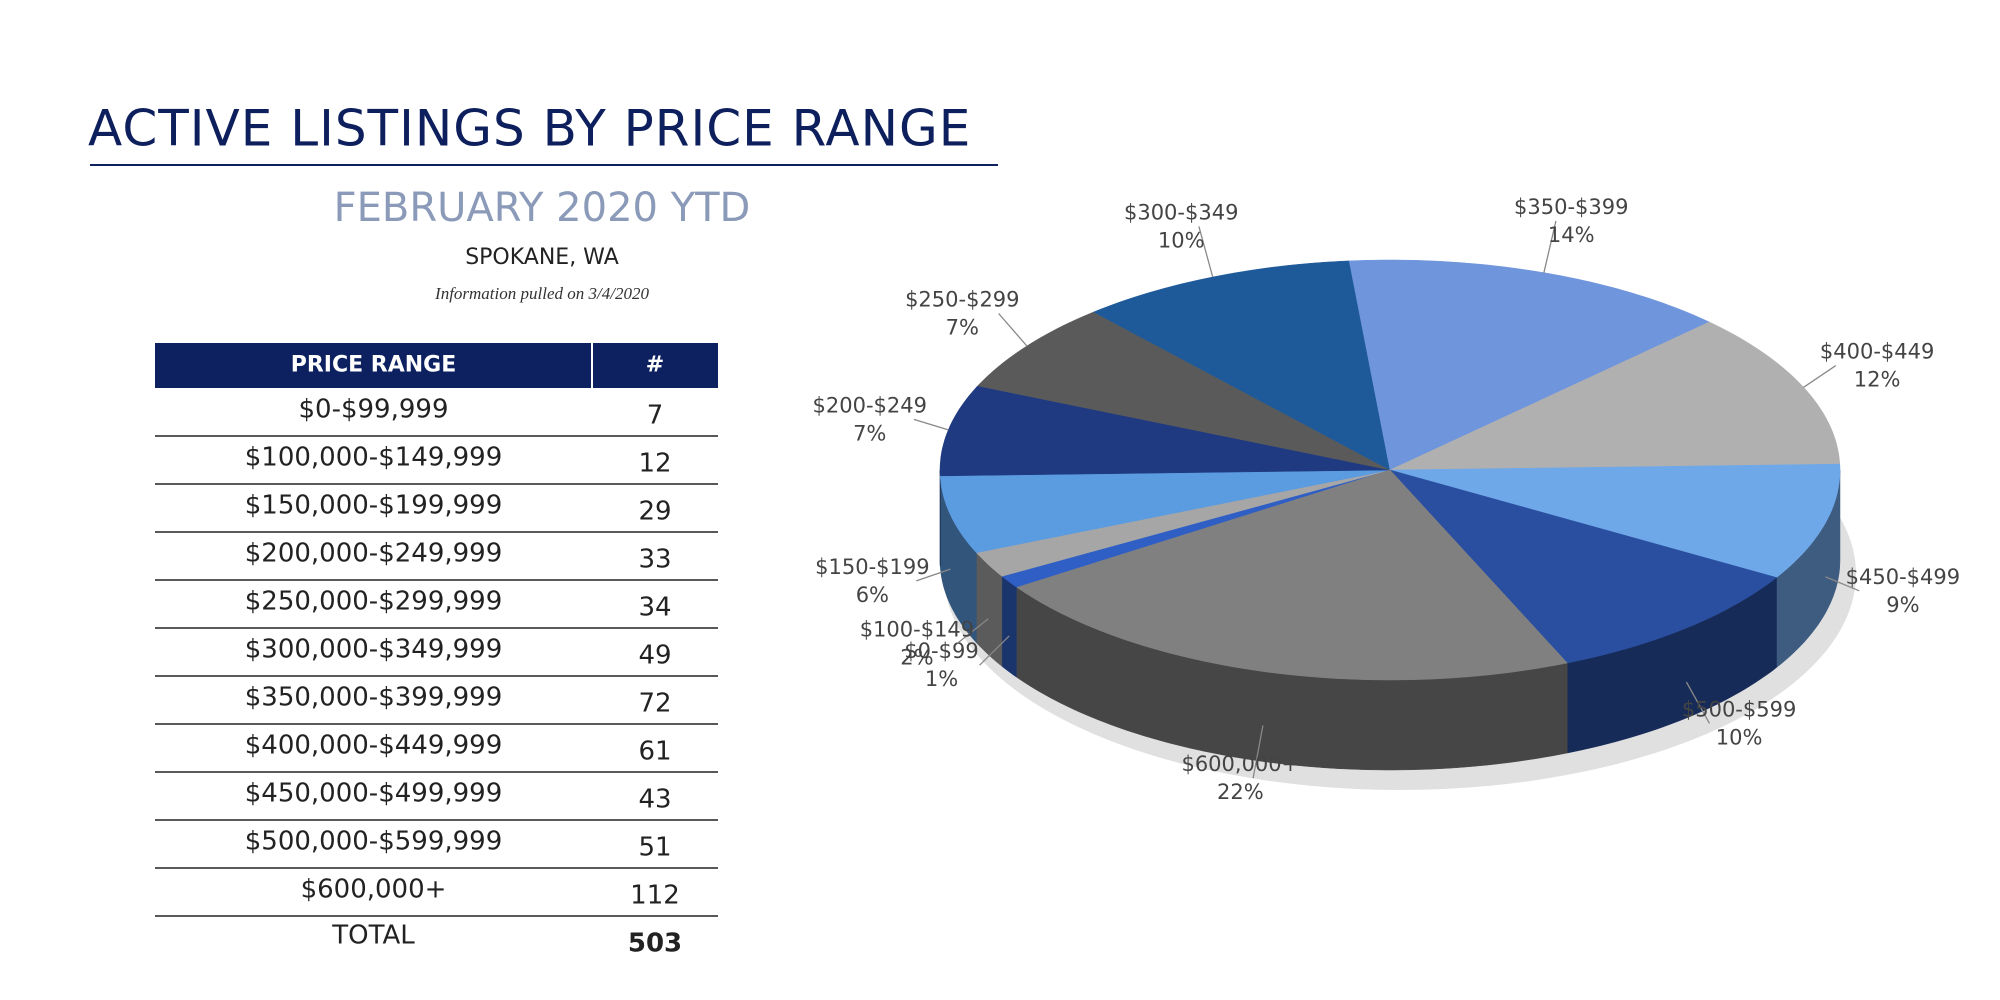 Image resolution: width=2000 pixels, height=1000 pixels. What do you see at coordinates (654, 752) in the screenshot?
I see `count: 61` at bounding box center [654, 752].